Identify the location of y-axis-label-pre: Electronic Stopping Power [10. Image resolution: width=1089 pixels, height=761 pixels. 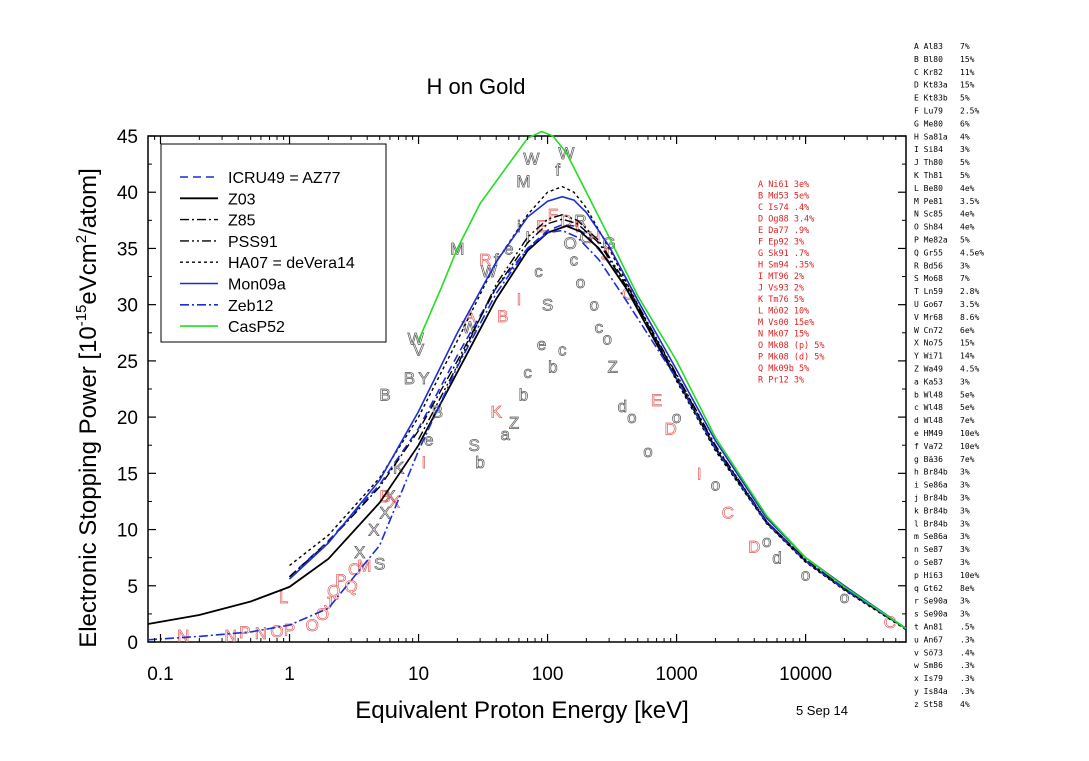
(88, 487).